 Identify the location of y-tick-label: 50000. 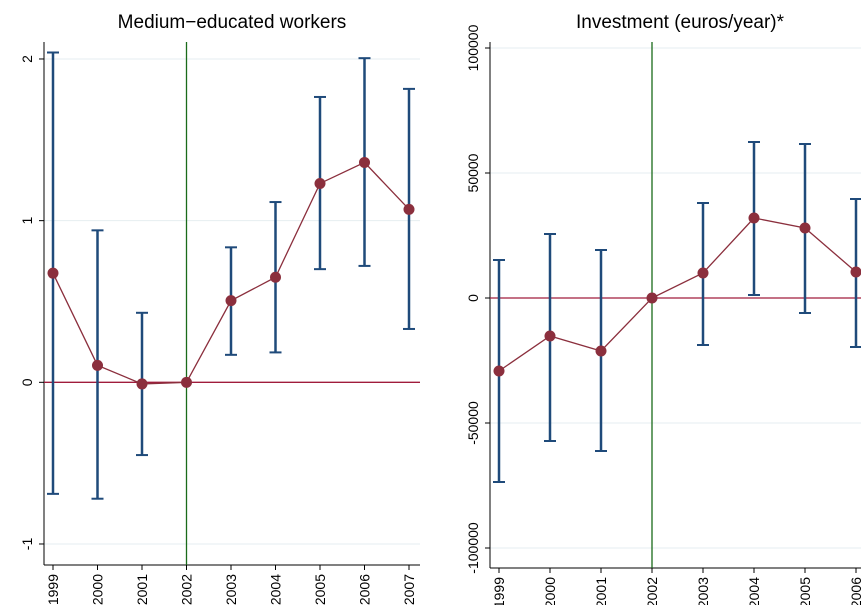
(473, 172).